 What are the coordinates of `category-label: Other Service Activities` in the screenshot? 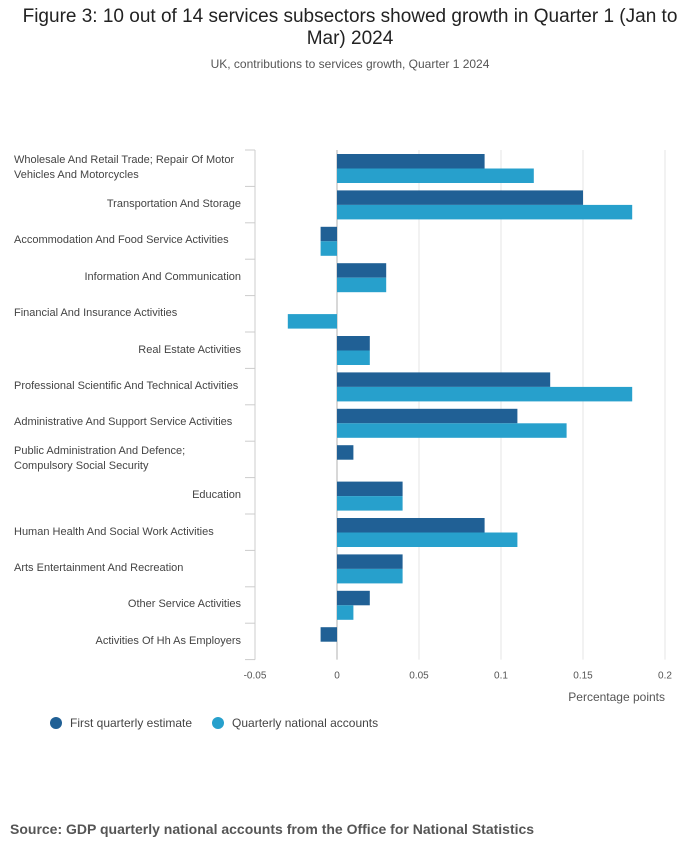 It's located at (184, 604).